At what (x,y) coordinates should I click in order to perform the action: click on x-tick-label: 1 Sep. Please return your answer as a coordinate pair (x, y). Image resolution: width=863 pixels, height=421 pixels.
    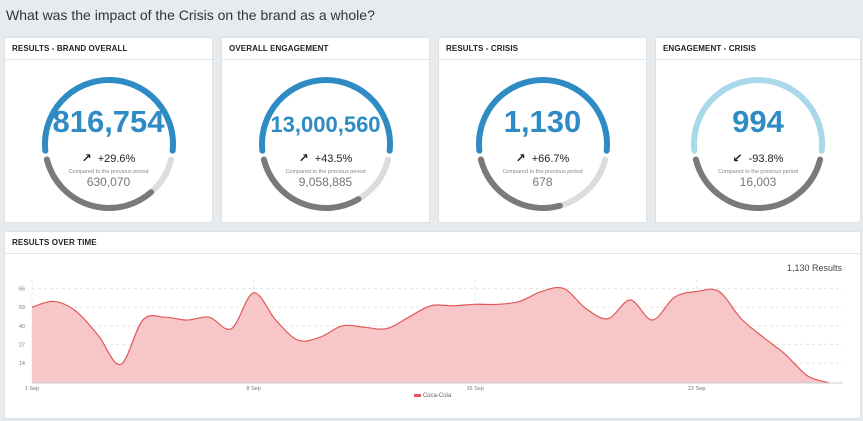
    Looking at the image, I should click on (32, 389).